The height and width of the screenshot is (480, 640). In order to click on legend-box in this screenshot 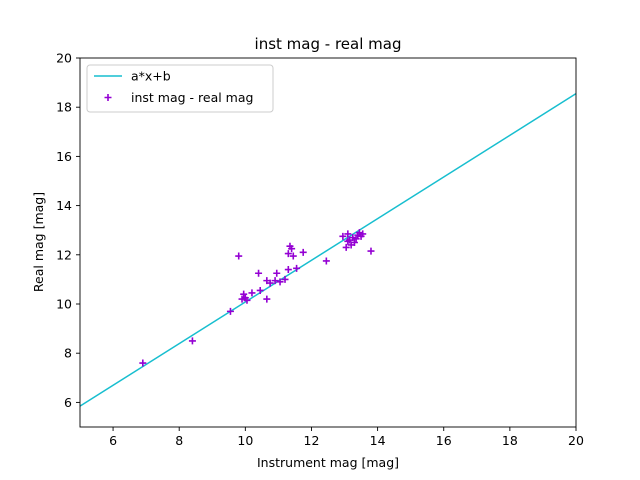, I will do `click(180, 88)`.